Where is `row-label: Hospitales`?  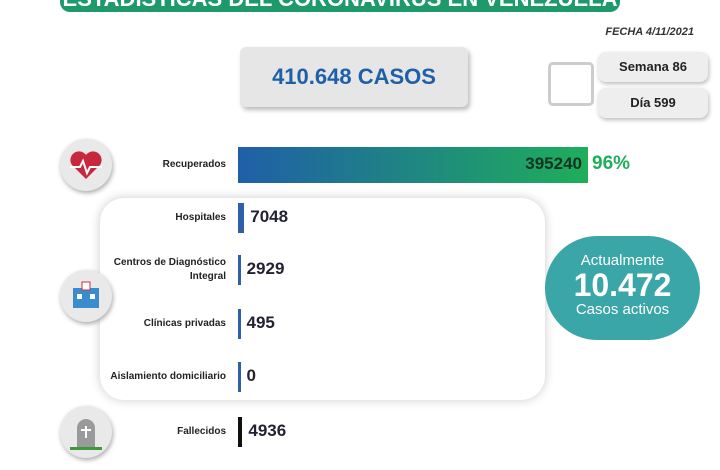 row-label: Hospitales is located at coordinates (161, 218).